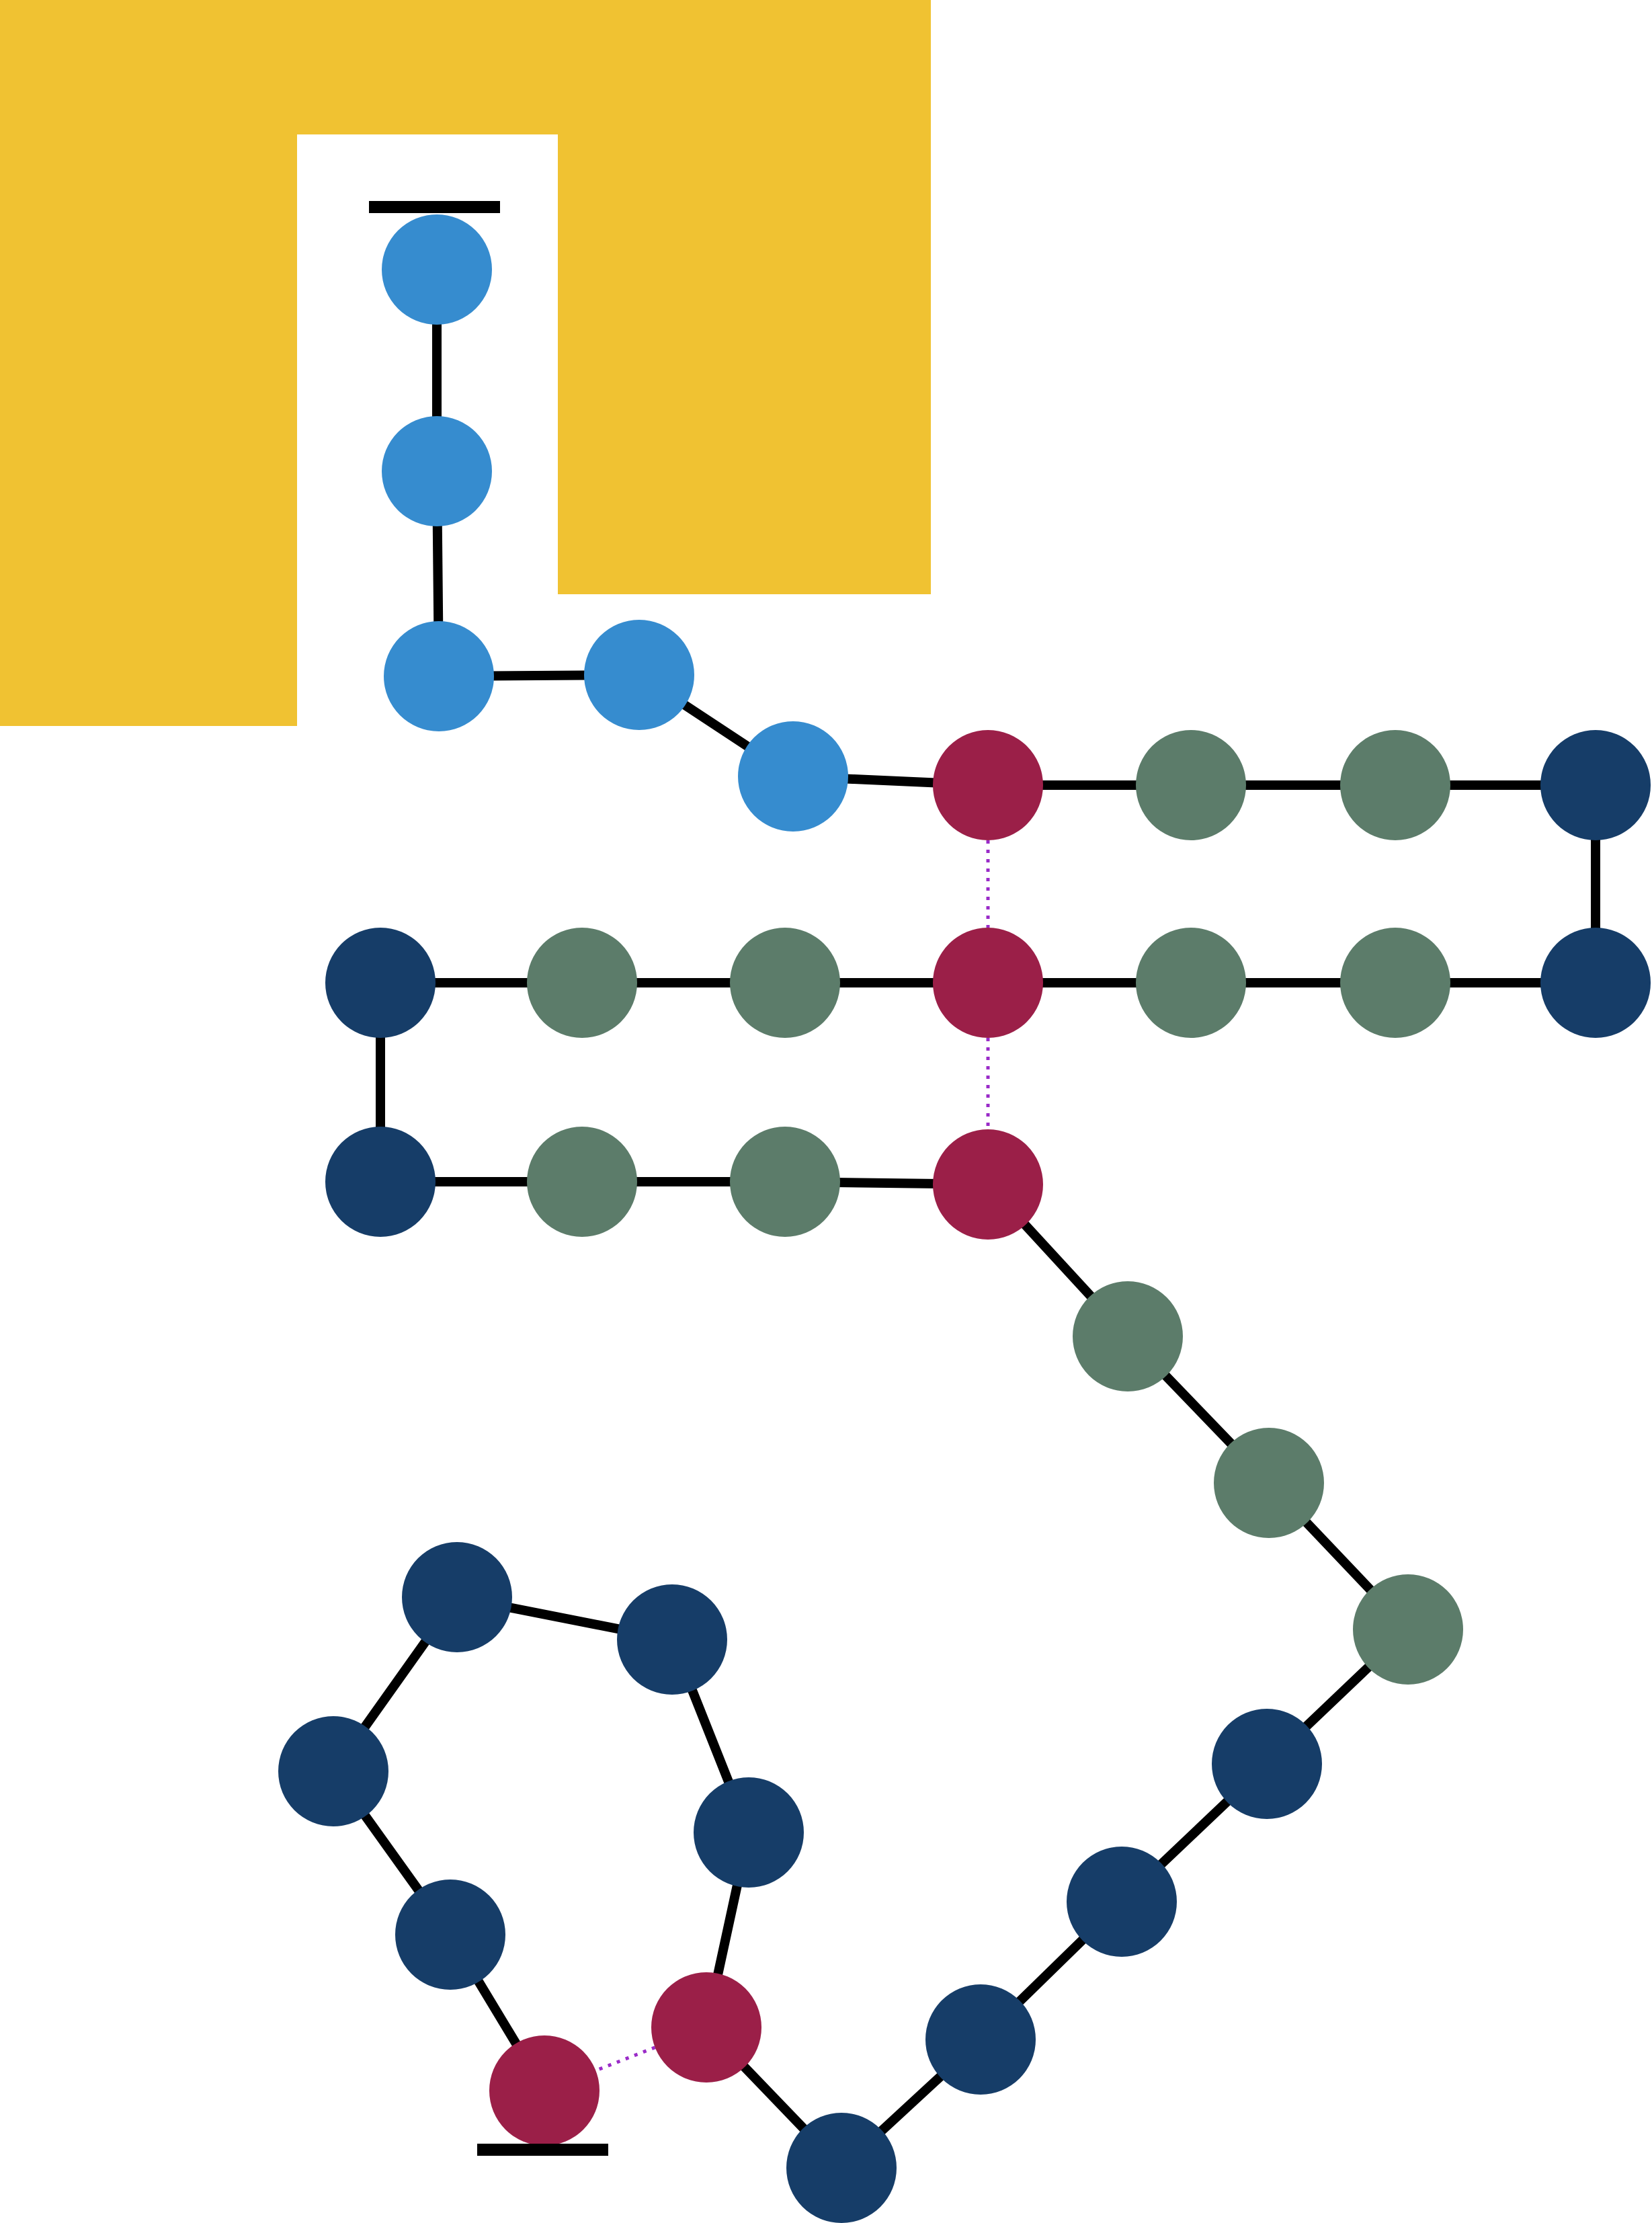 This screenshot has height=2223, width=1652. What do you see at coordinates (488, 1178) in the screenshot?
I see `chain-termini` at bounding box center [488, 1178].